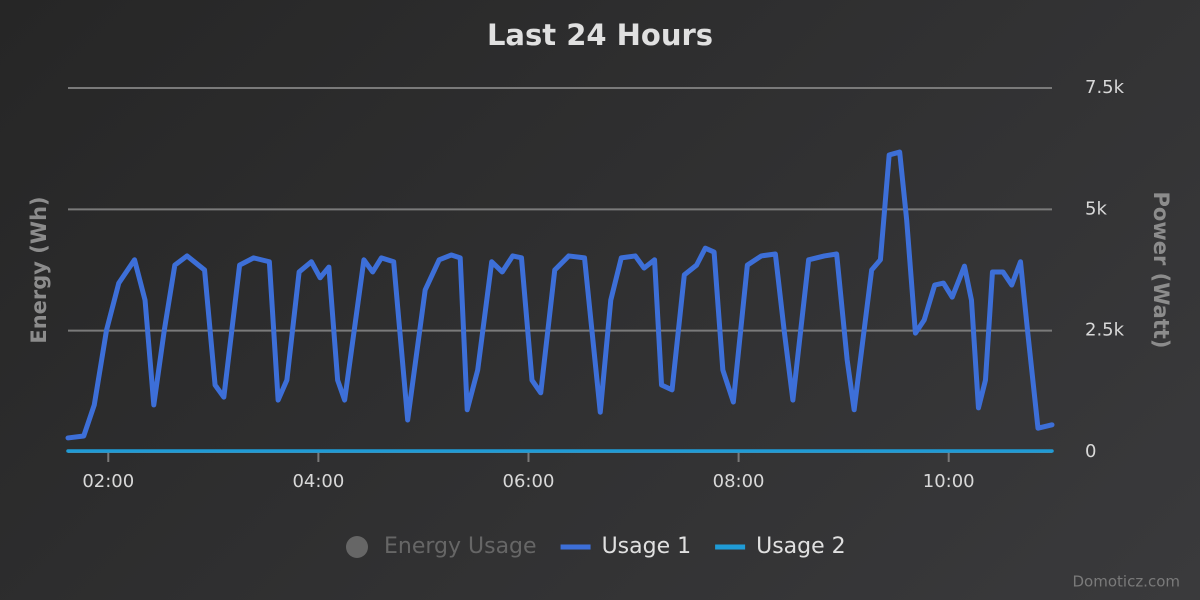  I want to click on x-tick-label: 02:00, so click(108, 481).